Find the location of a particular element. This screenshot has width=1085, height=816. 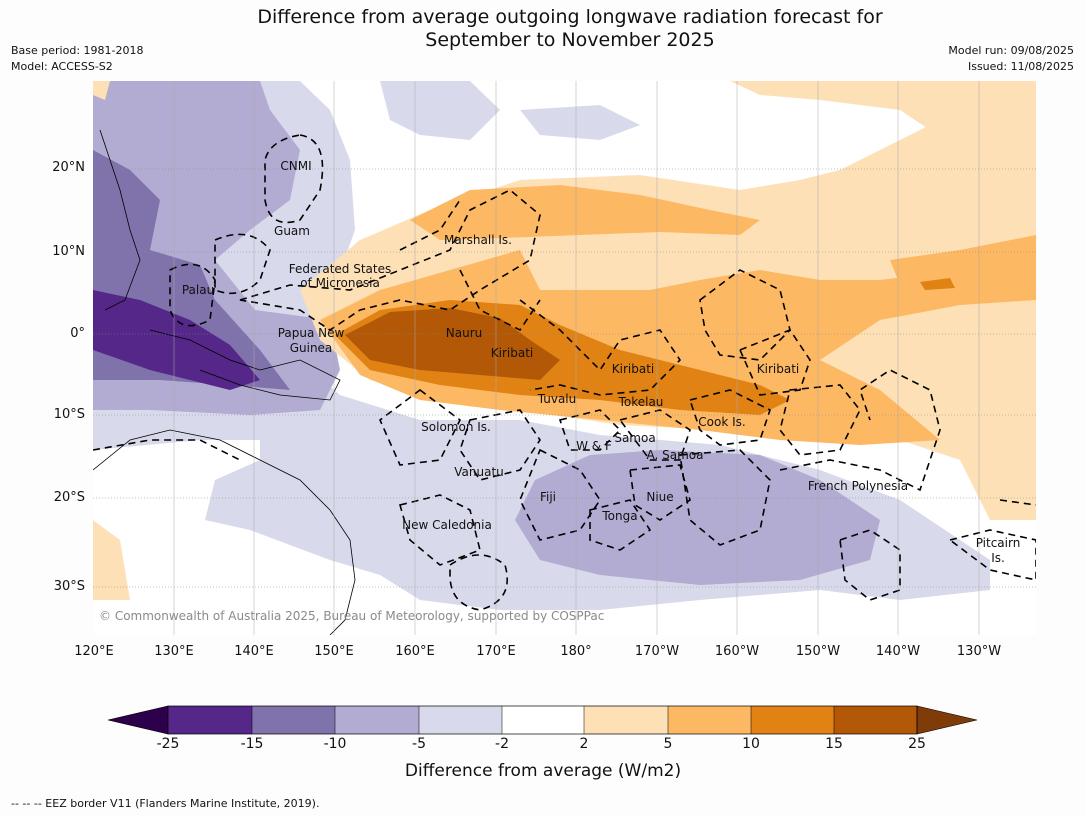

contour-neg10-south is located at coordinates (697, 517).